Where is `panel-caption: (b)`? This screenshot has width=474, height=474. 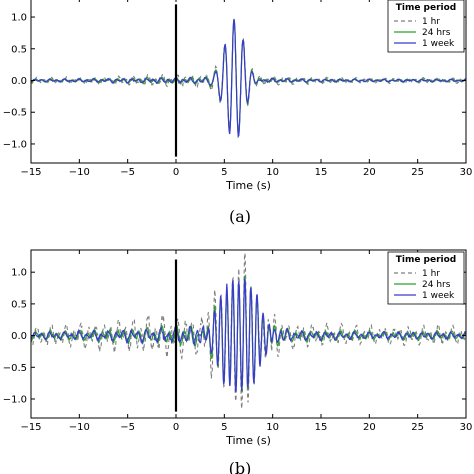 panel-caption: (b) is located at coordinates (240, 466).